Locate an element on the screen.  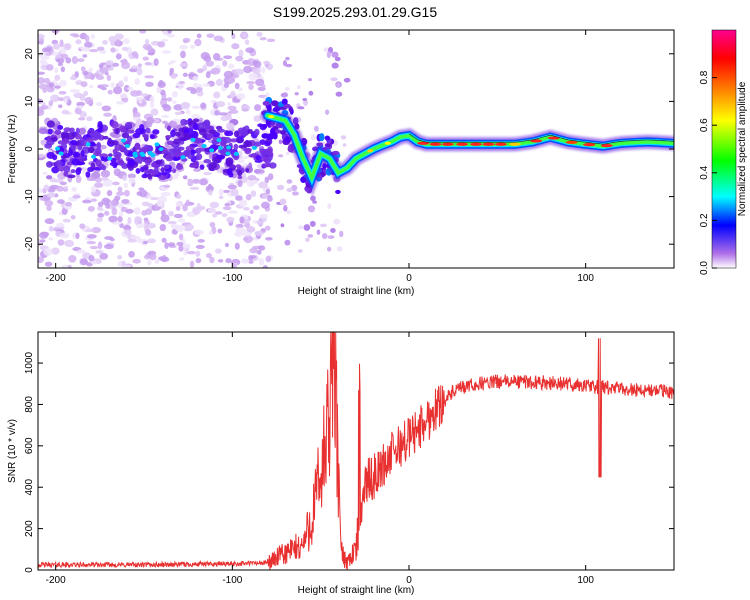
figure-title: S199.2025.293.01.29.G15 is located at coordinates (355, 12).